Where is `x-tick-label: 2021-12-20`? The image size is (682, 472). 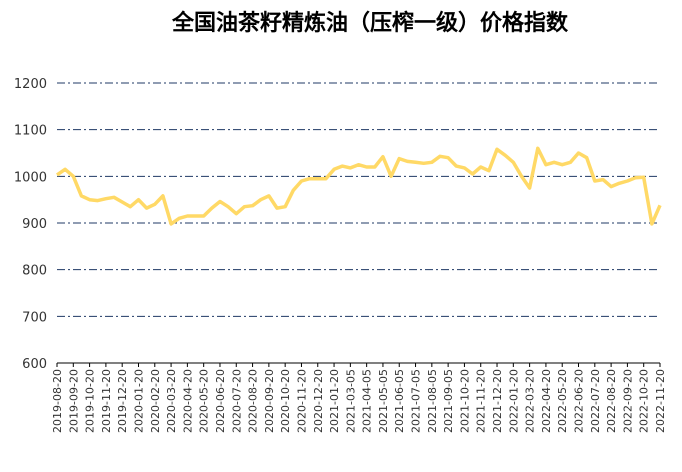
x-tick-label: 2021-12-20 is located at coordinates (497, 401).